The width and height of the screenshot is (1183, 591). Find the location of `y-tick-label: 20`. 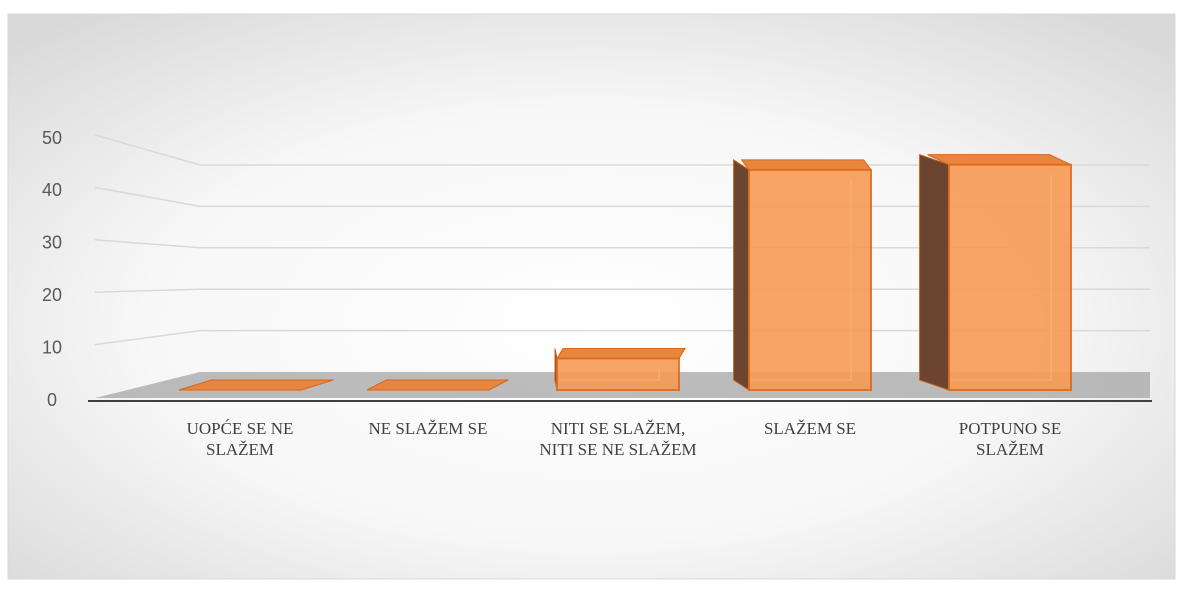

y-tick-label: 20 is located at coordinates (52, 295).